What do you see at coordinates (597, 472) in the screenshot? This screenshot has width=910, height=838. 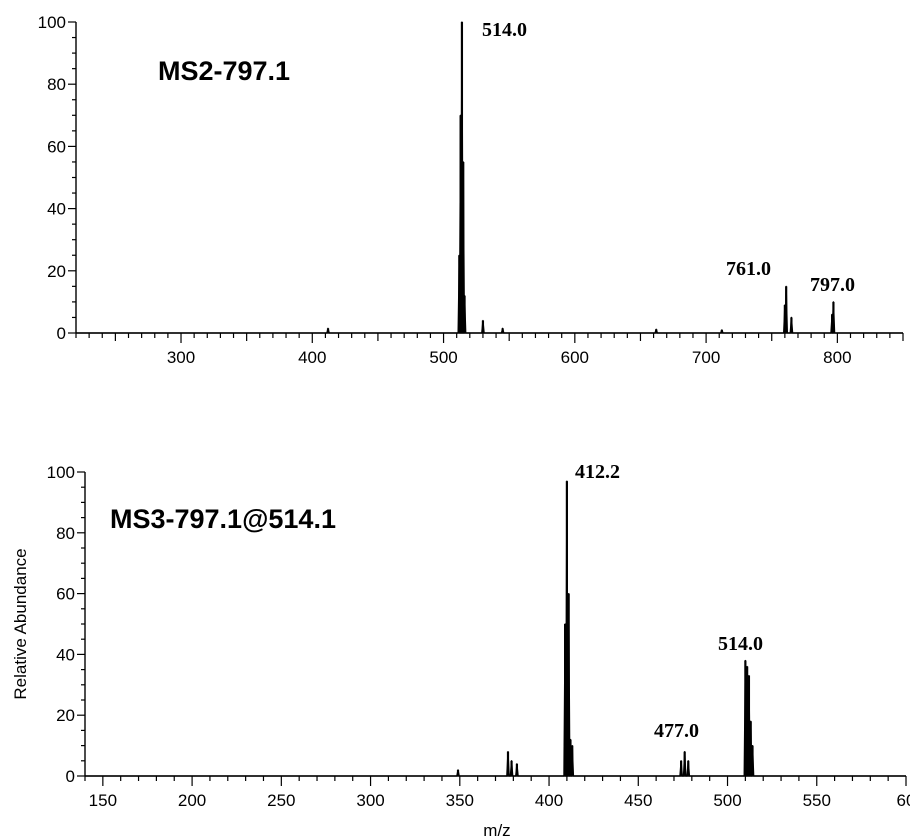 I see `ms3-peak-label-412: 412.2` at bounding box center [597, 472].